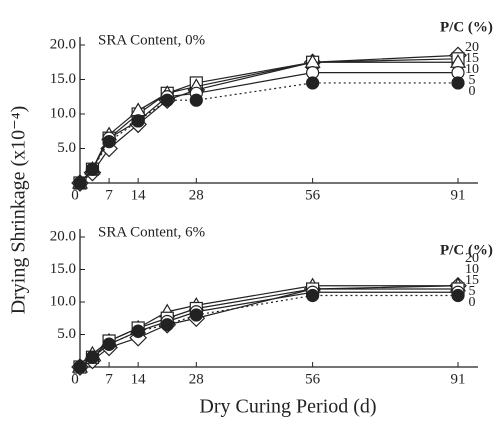 This screenshot has height=423, width=497. I want to click on y-axis-label: Drying Shrinkage (x10⁻⁴), so click(19, 210).